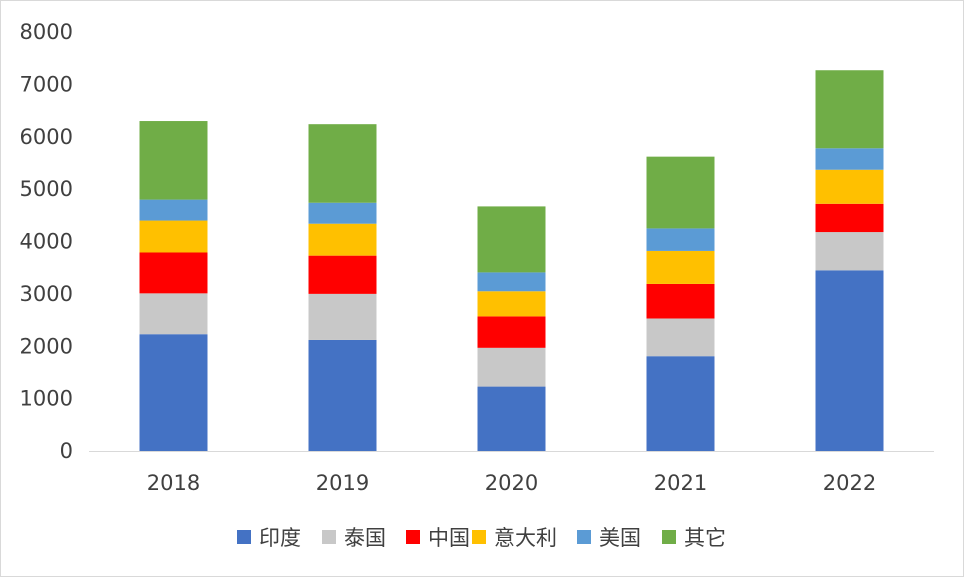 This screenshot has height=577, width=964. What do you see at coordinates (849, 483) in the screenshot?
I see `x-tick-label: 2022` at bounding box center [849, 483].